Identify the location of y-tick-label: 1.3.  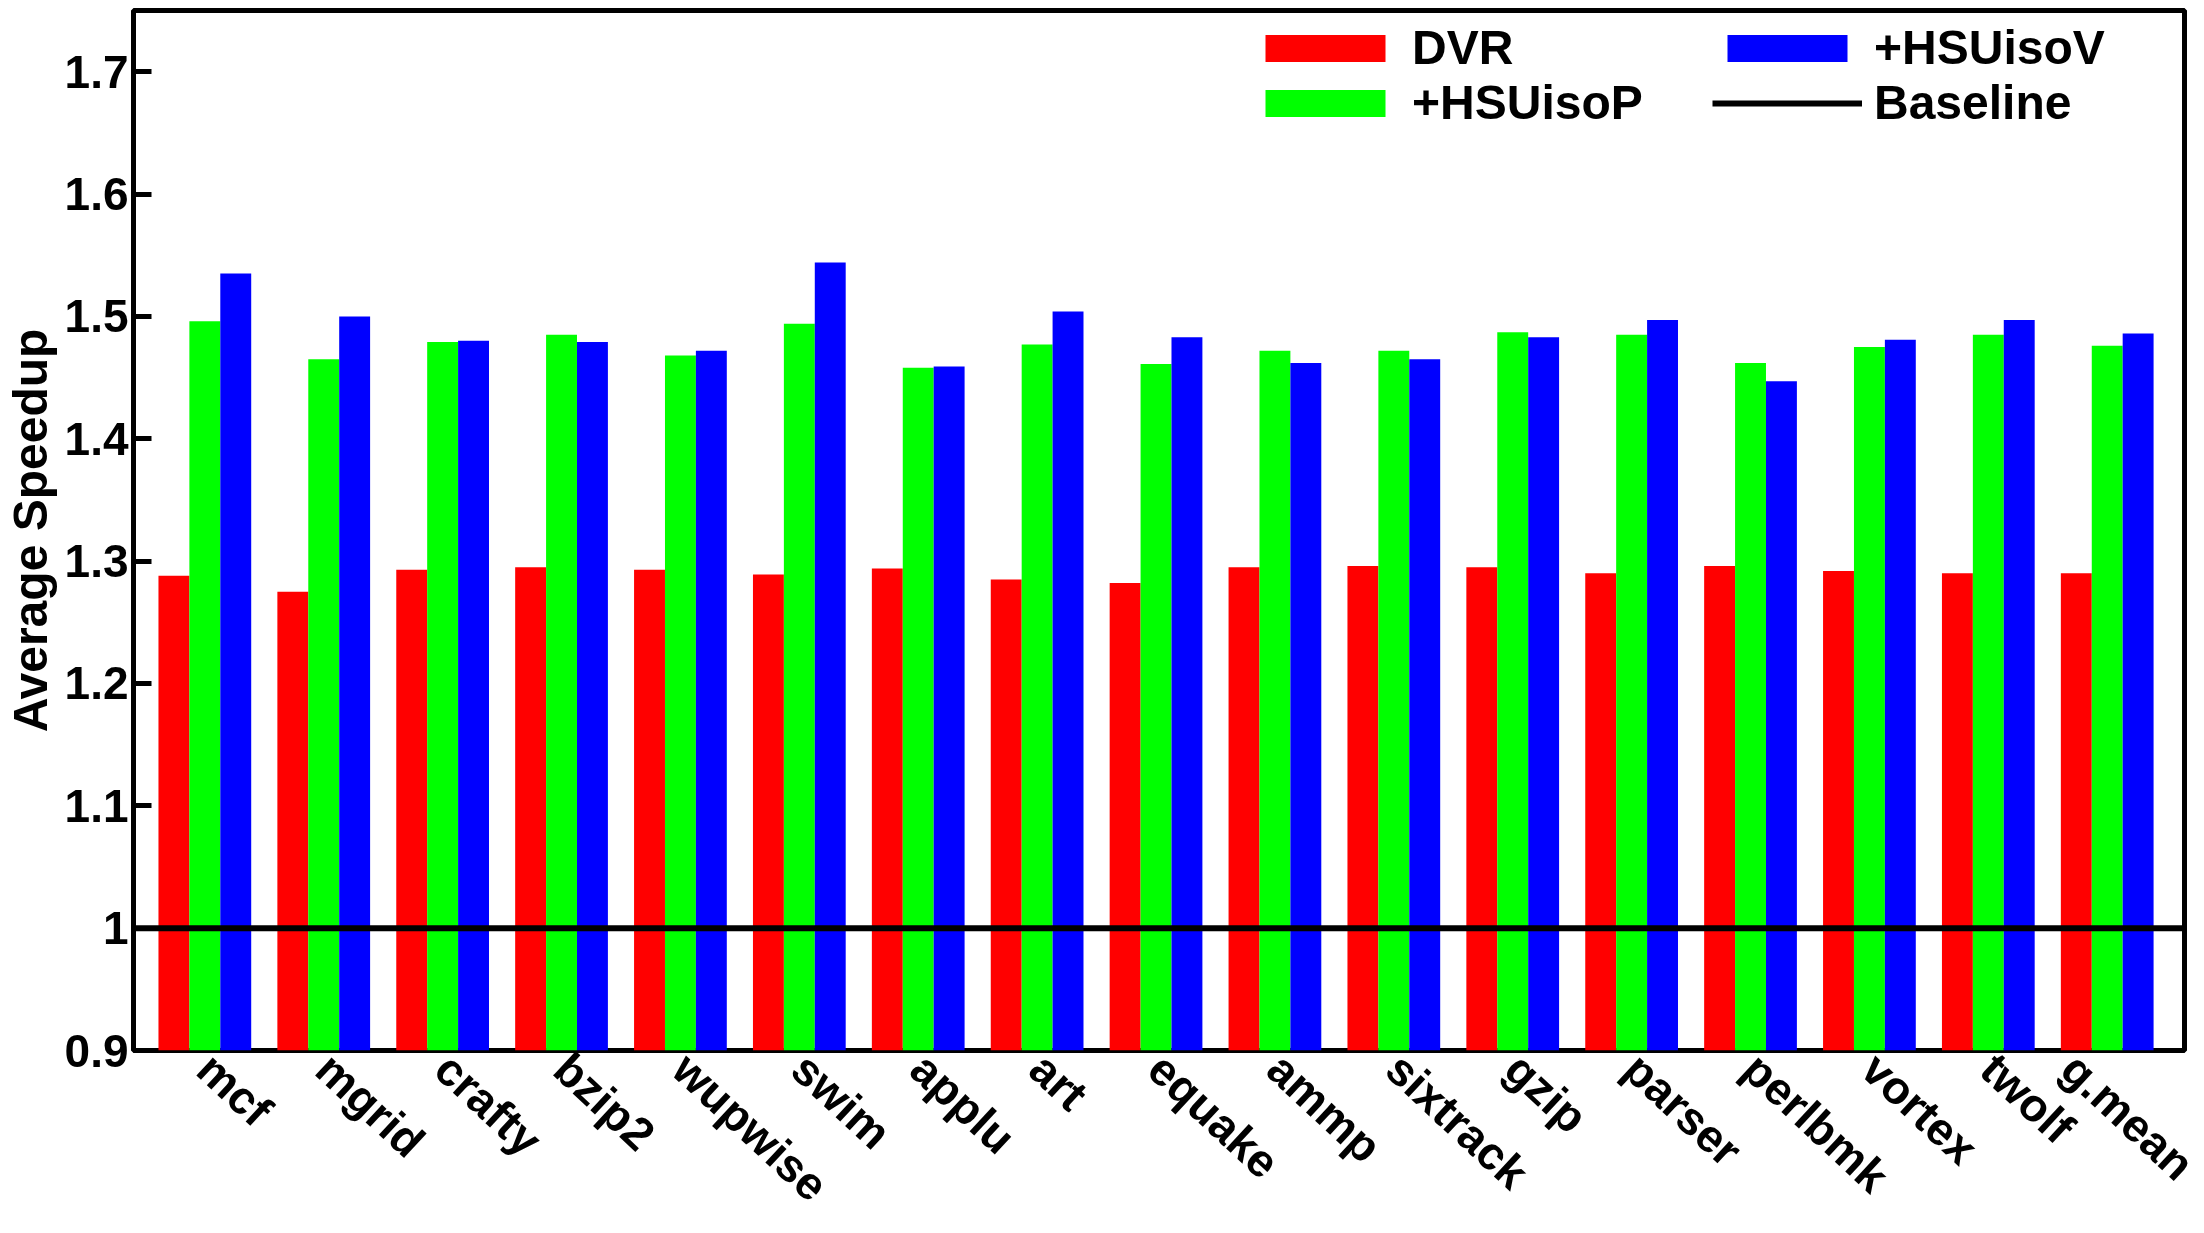
(96, 561).